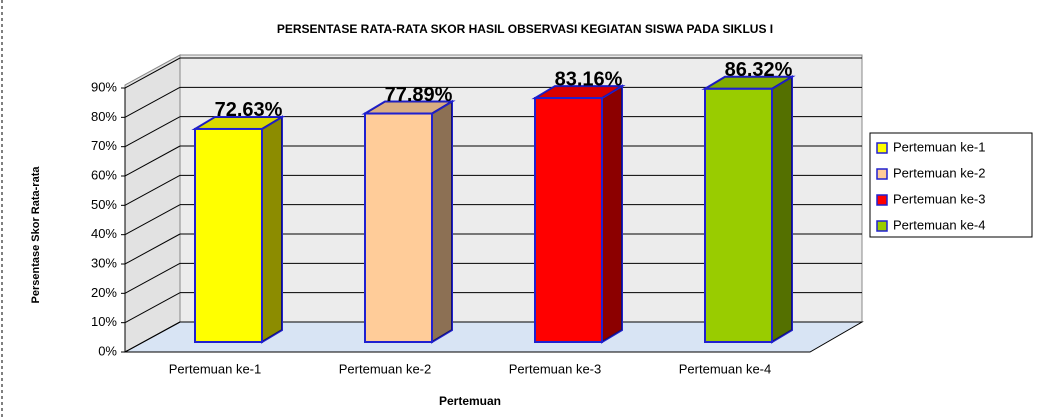  Describe the element at coordinates (419, 95) in the screenshot. I see `value-label: 77.89%` at that location.